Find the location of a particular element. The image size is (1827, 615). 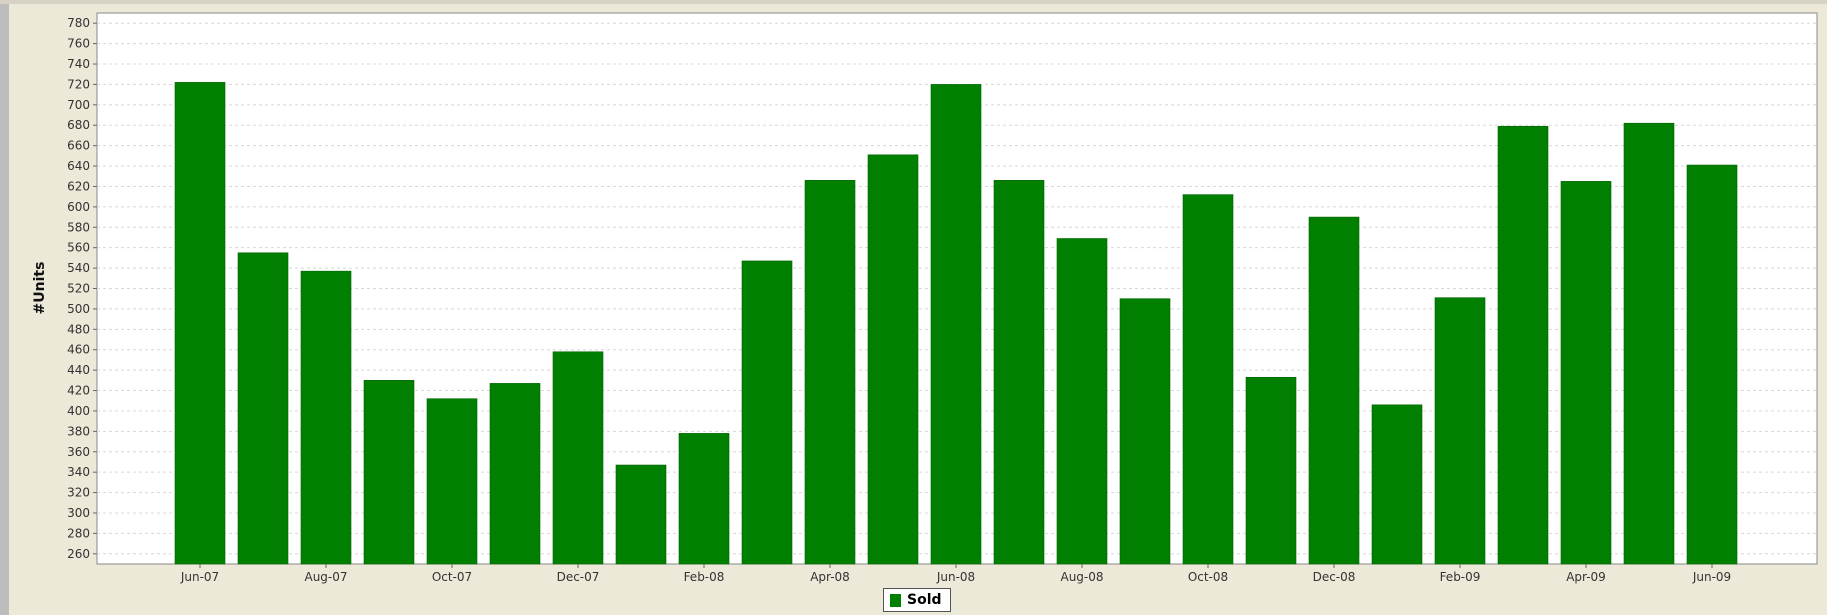

x-tick-label: Dec-07 is located at coordinates (578, 577).